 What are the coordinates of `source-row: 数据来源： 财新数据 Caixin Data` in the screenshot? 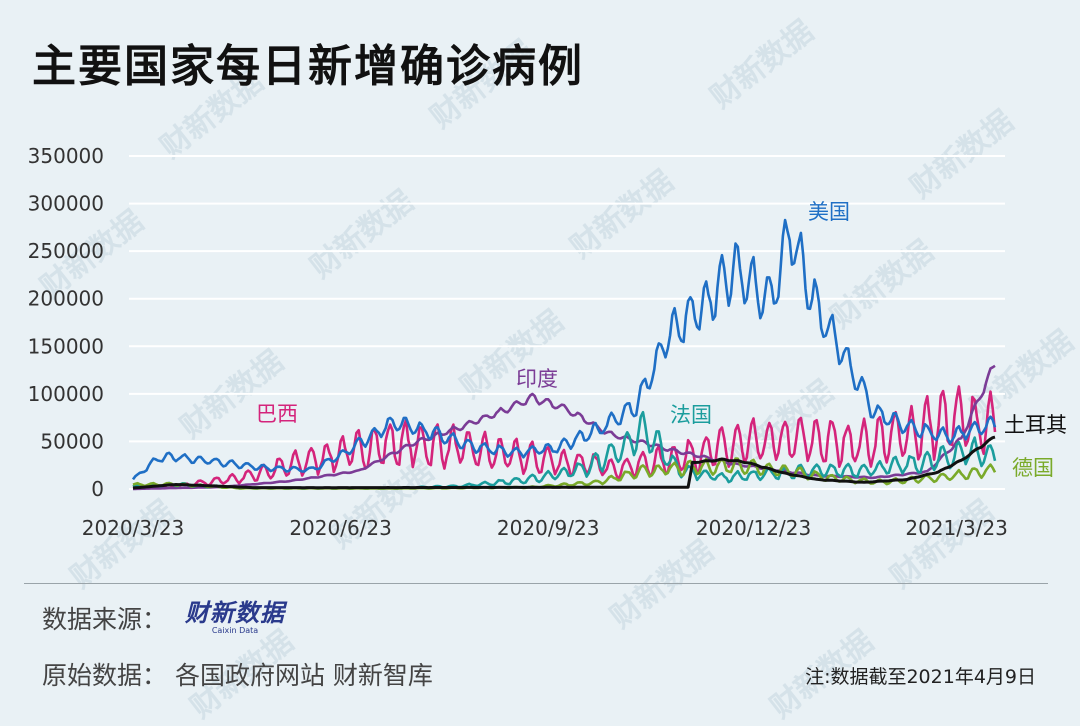 It's located at (163, 618).